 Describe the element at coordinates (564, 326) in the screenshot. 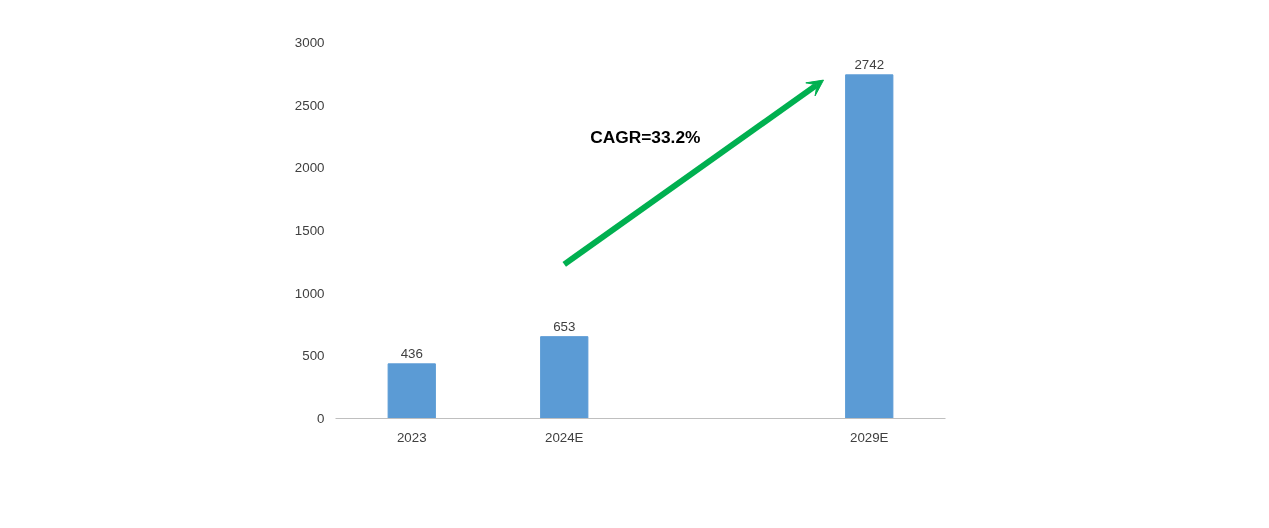

I see `data-label: 653` at that location.